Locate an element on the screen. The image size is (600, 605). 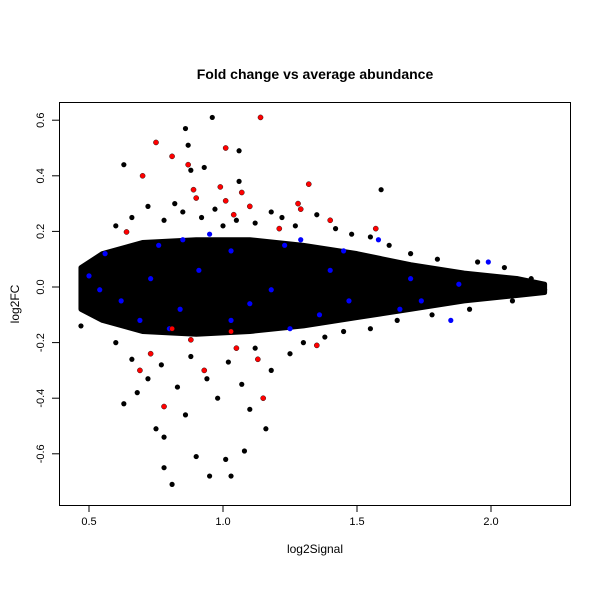
y-axis-label: log2FC is located at coordinates (15, 303).